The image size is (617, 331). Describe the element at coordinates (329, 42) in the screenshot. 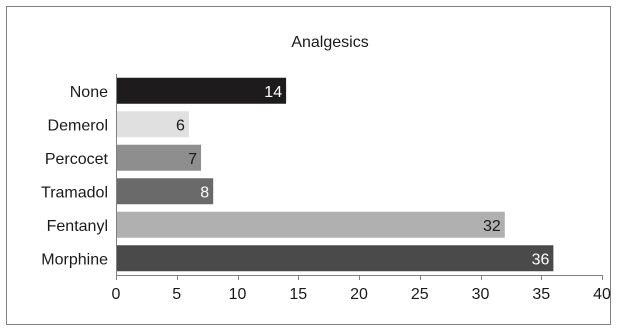

I see `chart-title: Analgesics` at that location.